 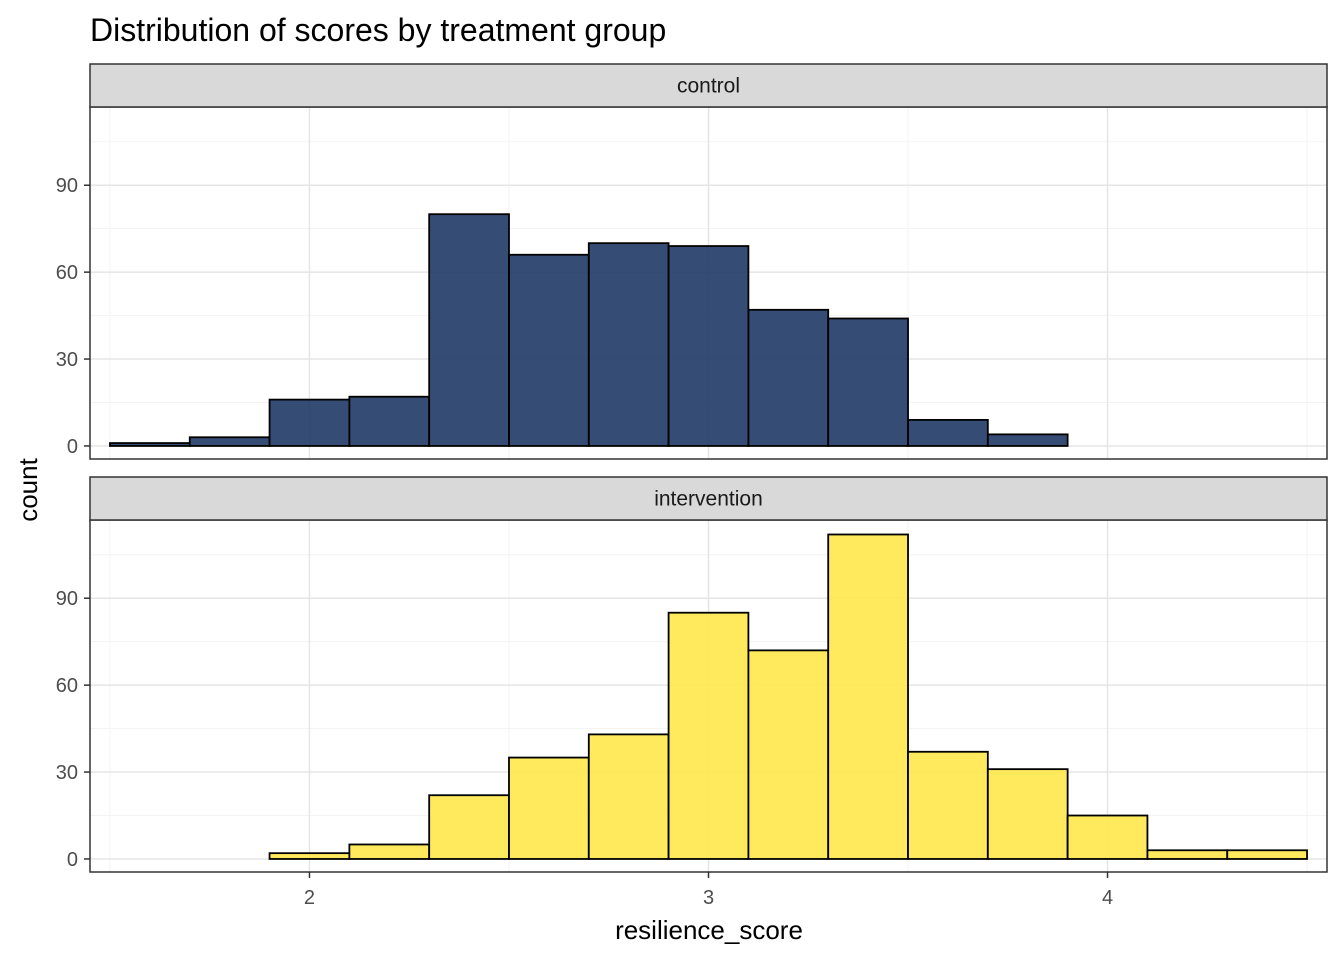 What do you see at coordinates (709, 930) in the screenshot?
I see `x-axis-title: resilience_score` at bounding box center [709, 930].